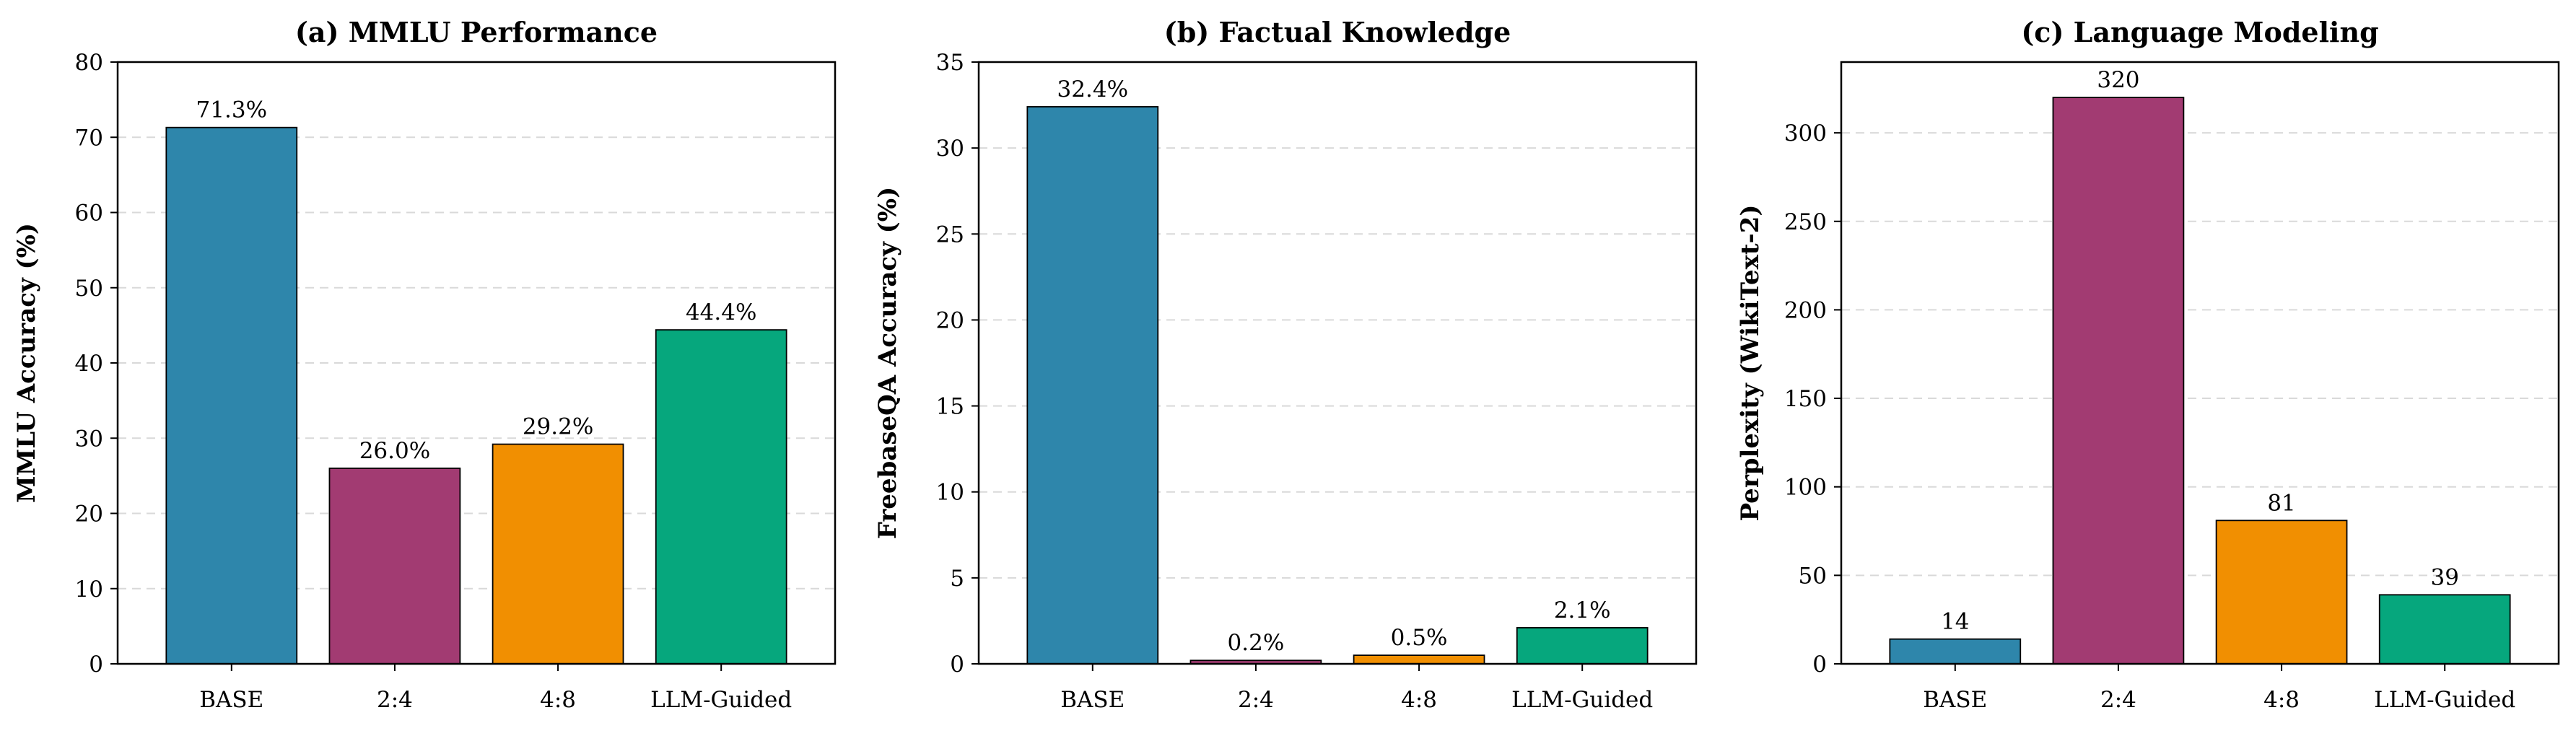 This screenshot has height=736, width=2576. Describe the element at coordinates (1955, 622) in the screenshot. I see `data-label-base: 14` at that location.